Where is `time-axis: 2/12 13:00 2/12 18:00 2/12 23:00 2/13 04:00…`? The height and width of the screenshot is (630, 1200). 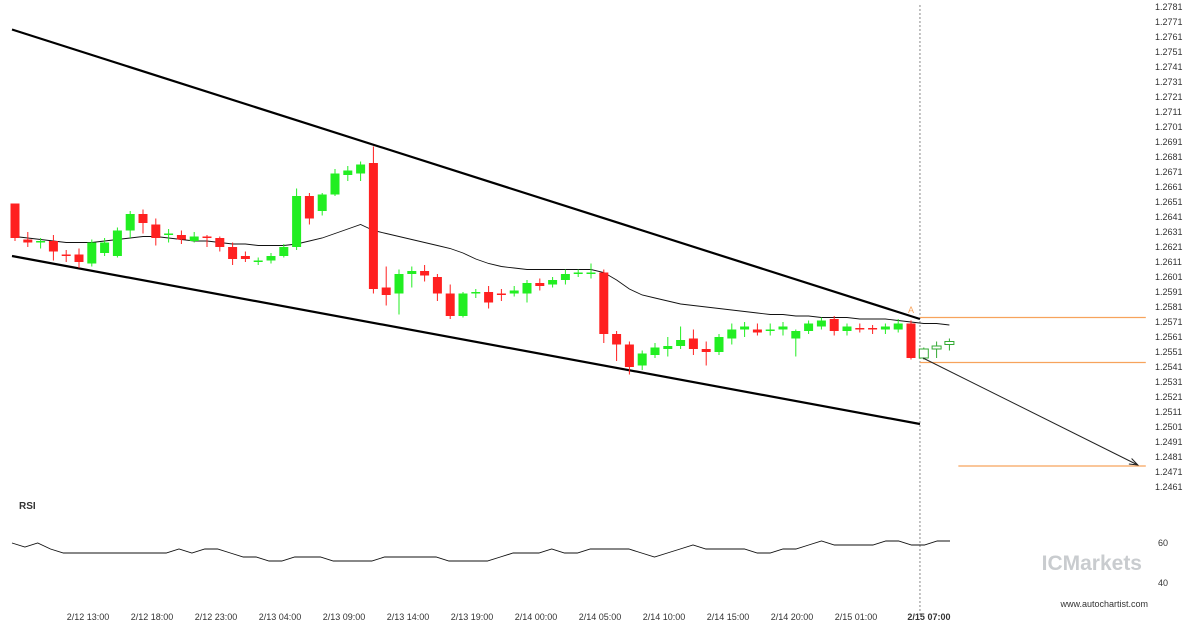
time-axis: 2/12 13:00 2/12 18:00 2/12 23:00 2/13 04:00… is located at coordinates (509, 617).